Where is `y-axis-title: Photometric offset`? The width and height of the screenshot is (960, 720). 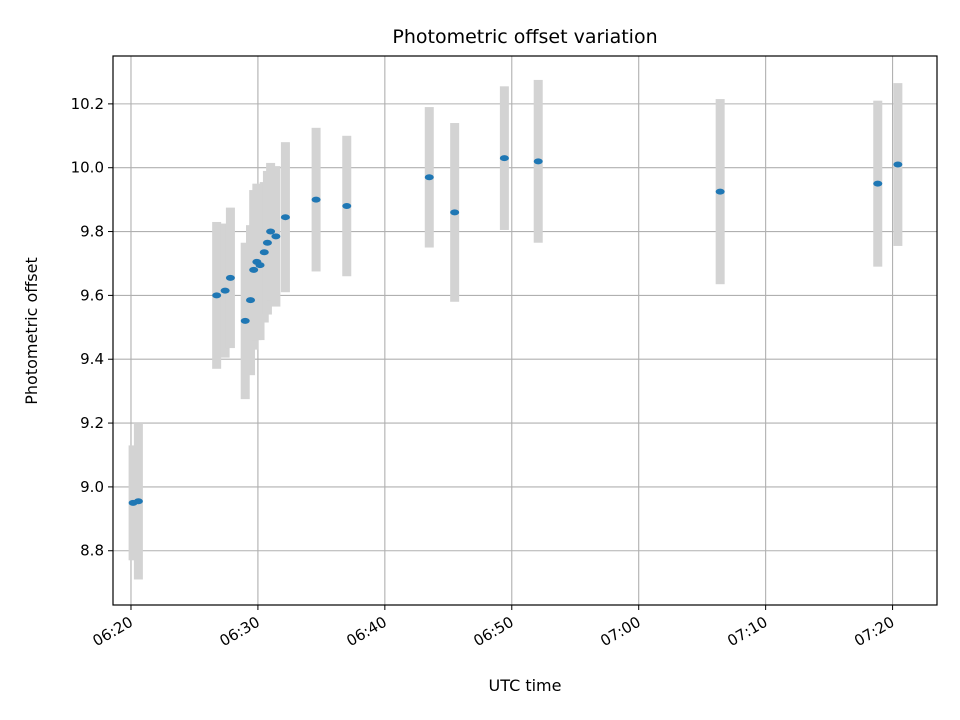 y-axis-title: Photometric offset is located at coordinates (31, 331).